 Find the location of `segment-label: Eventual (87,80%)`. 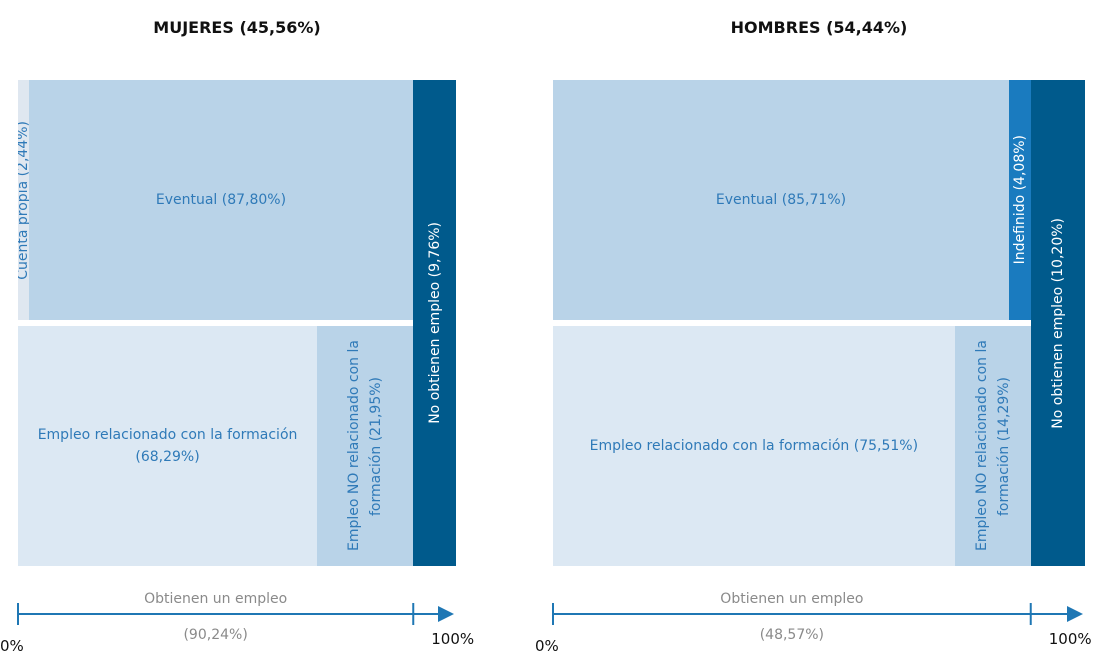

segment-label: Eventual (87,80%) is located at coordinates (221, 200).